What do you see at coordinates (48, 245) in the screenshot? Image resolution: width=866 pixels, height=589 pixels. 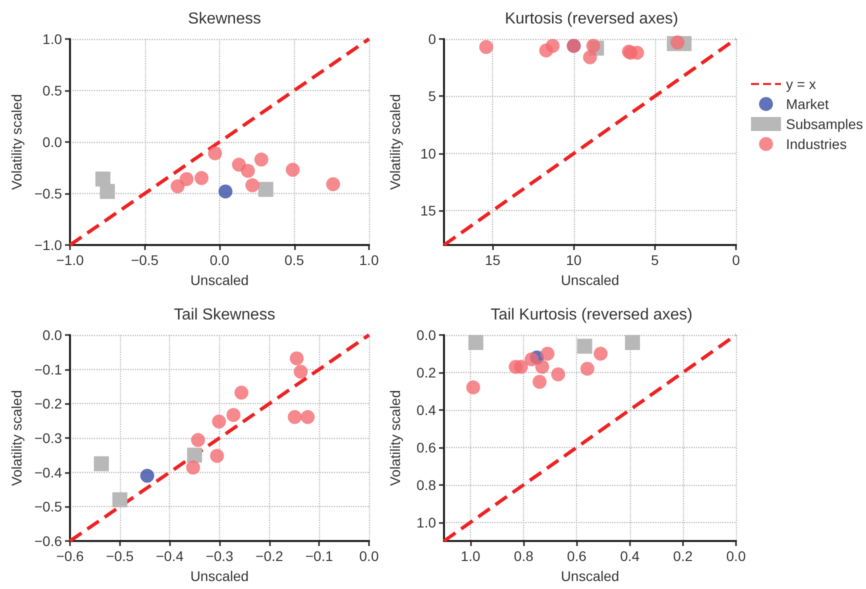 I see `y-tick-label: −1.0` at bounding box center [48, 245].